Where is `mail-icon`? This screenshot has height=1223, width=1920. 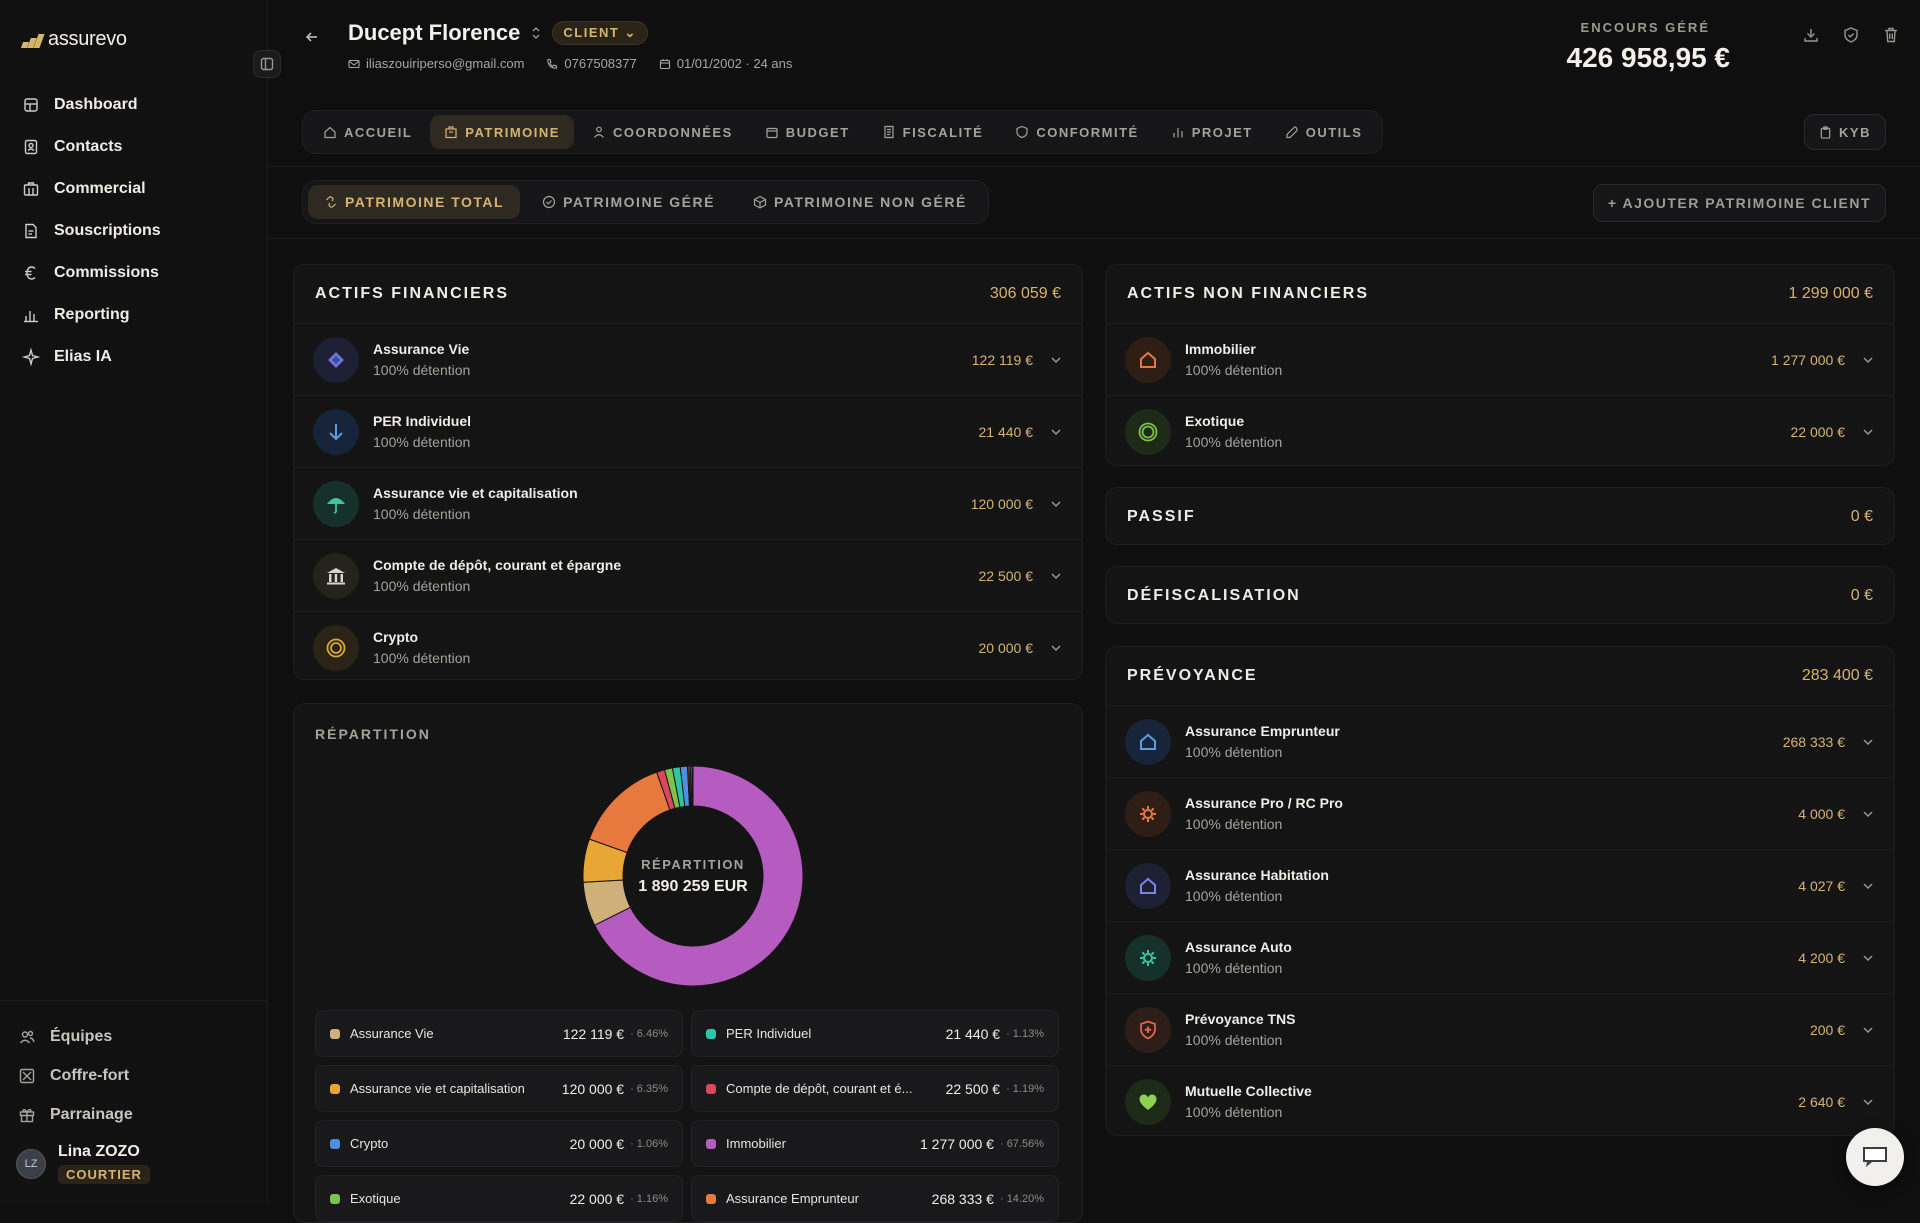 mail-icon is located at coordinates (354, 64).